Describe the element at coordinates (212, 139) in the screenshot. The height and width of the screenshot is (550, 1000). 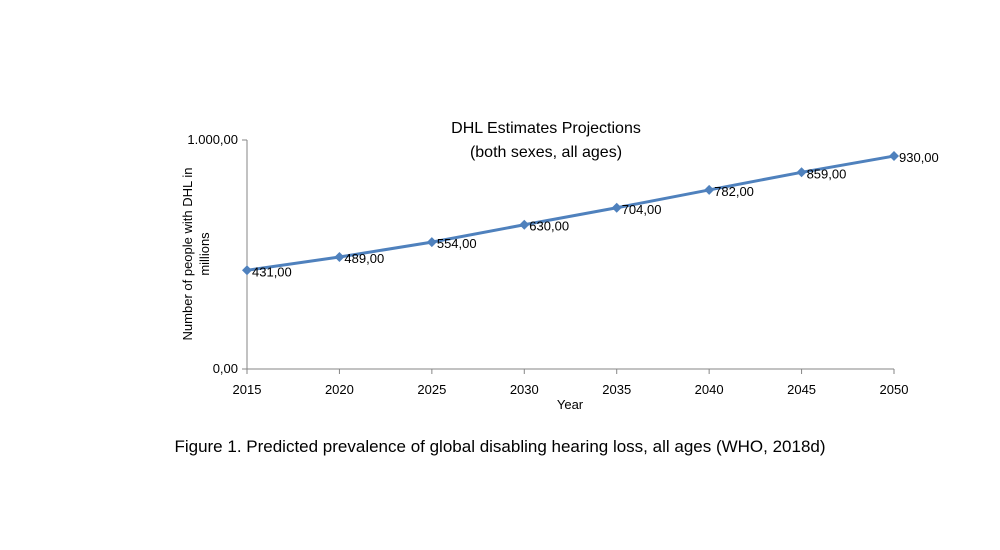
I see `y-tick-label-1: 1.000,00` at that location.